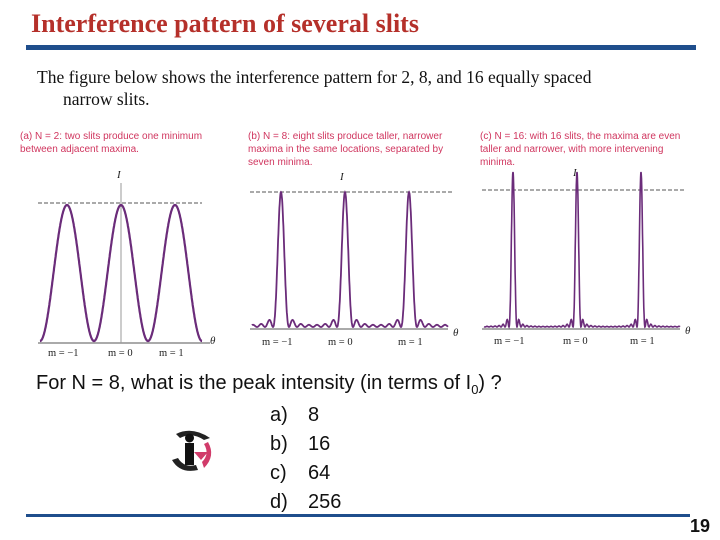 The width and height of the screenshot is (720, 540). I want to click on figure-c-peak-label: I, so click(575, 173).